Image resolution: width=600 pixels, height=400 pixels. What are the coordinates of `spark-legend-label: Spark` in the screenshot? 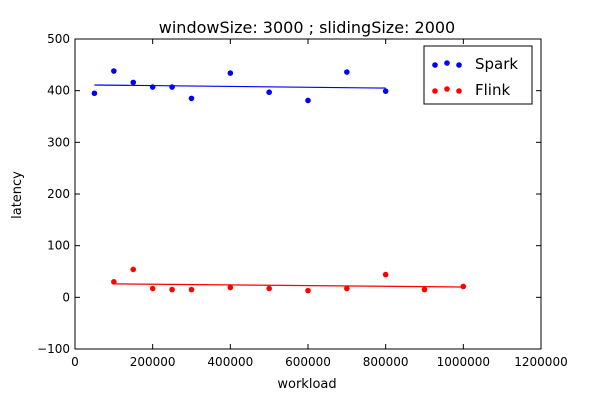 It's located at (496, 64).